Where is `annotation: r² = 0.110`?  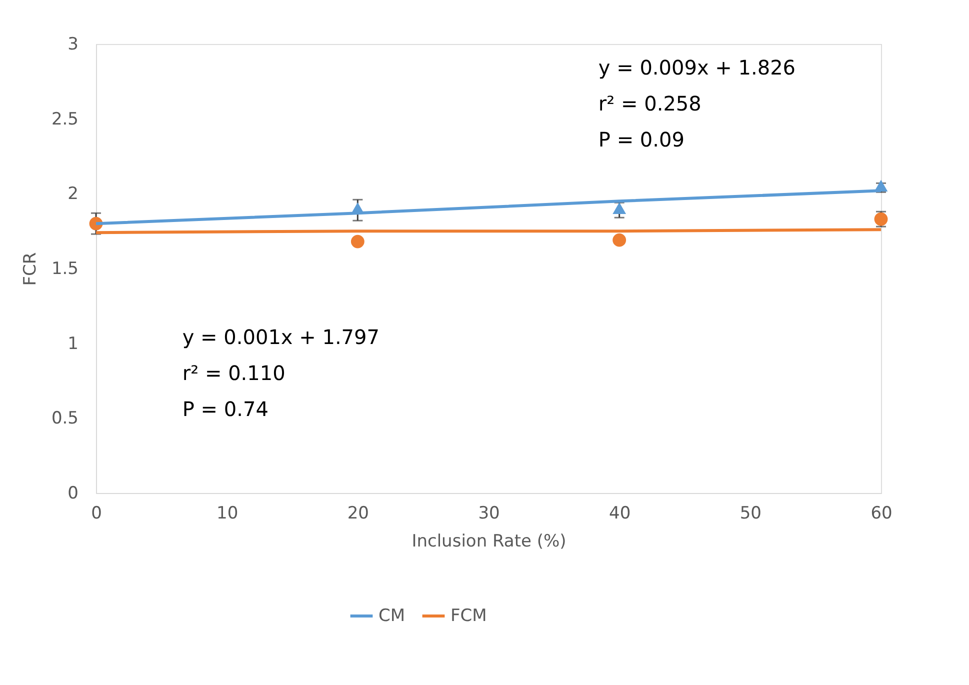
annotation: r² = 0.110 is located at coordinates (234, 373).